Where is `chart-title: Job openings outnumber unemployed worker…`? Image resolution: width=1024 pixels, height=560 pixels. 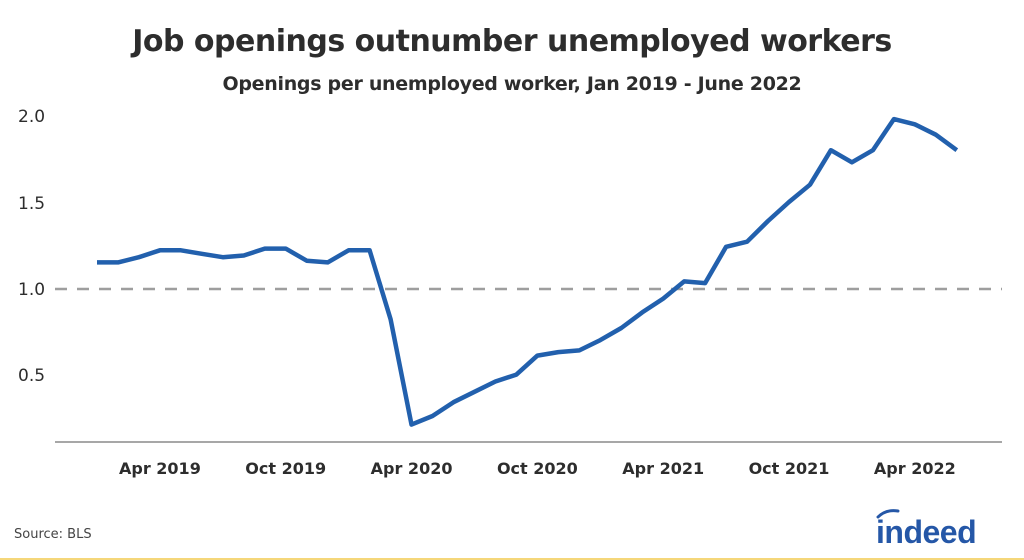
chart-title: Job openings outnumber unemployed worker… is located at coordinates (512, 41).